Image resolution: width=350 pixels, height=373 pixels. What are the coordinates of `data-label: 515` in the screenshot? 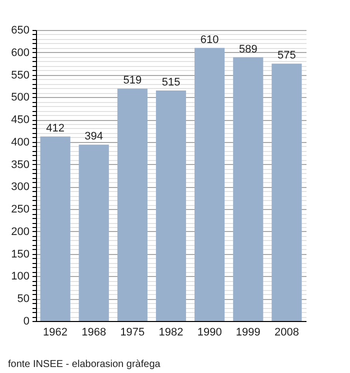 It's located at (171, 82).